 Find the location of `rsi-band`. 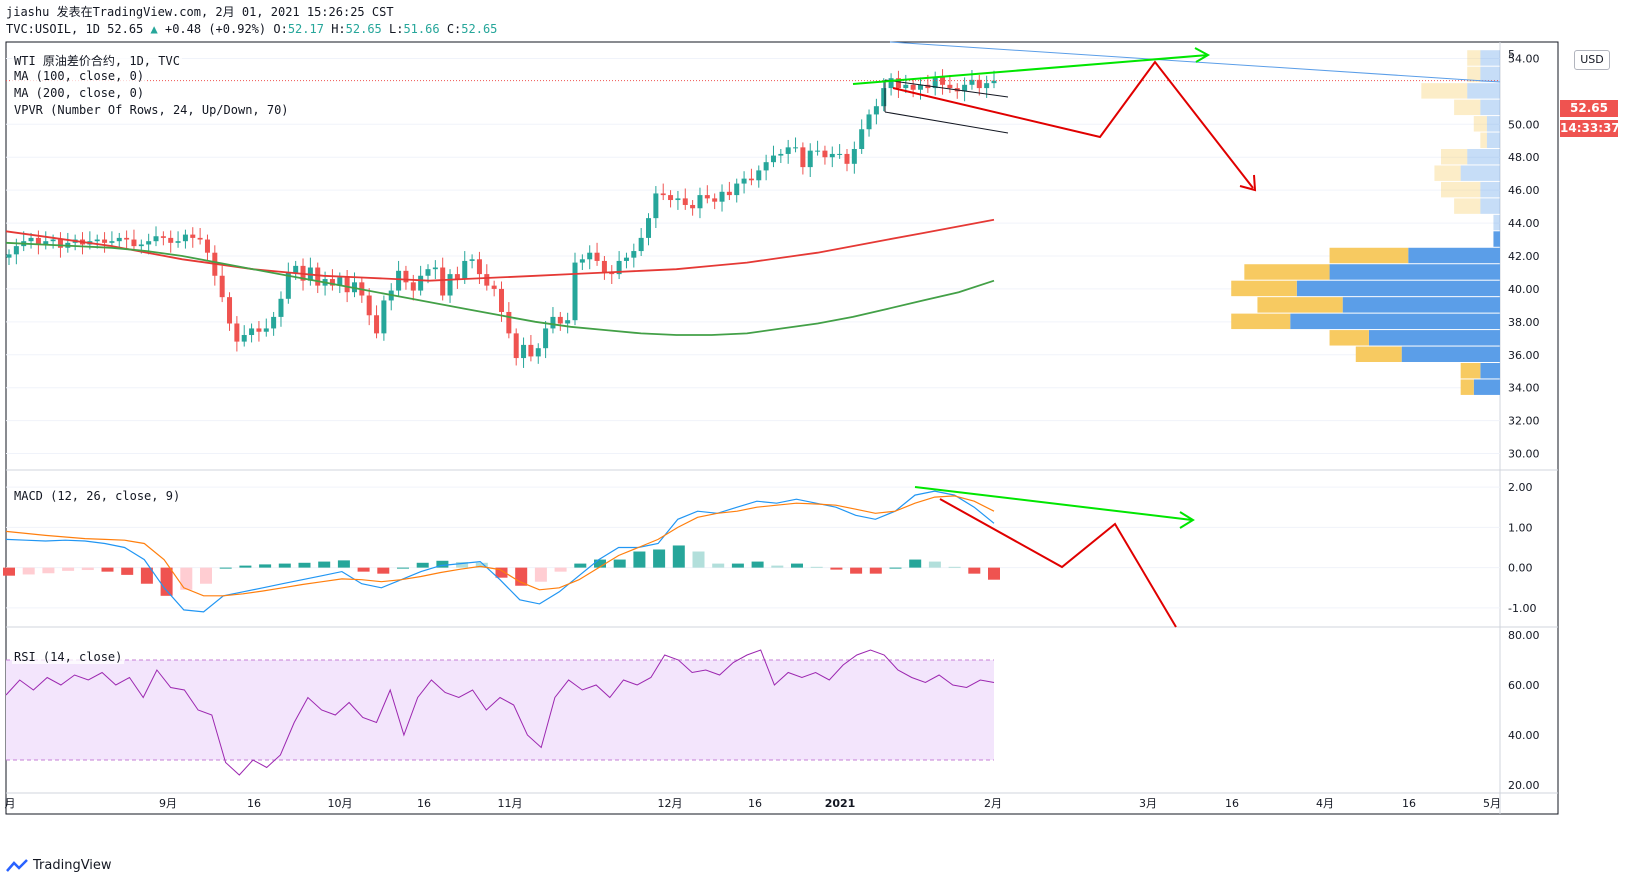

rsi-band is located at coordinates (500, 710).